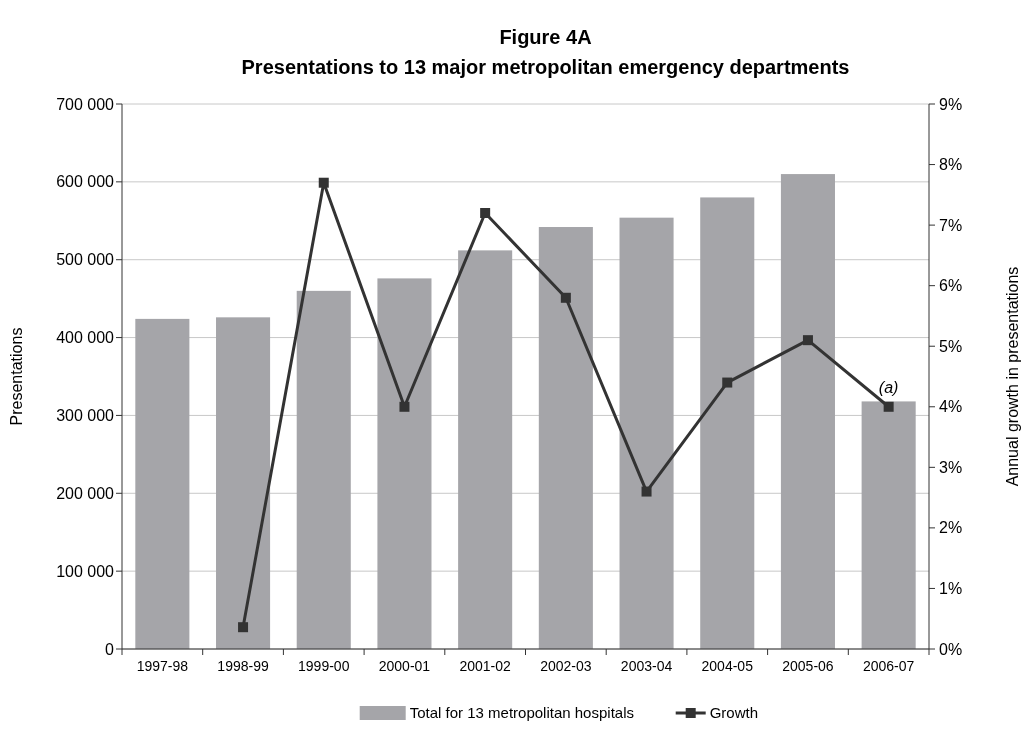  I want to click on y2-tick-label: 4%, so click(951, 407).